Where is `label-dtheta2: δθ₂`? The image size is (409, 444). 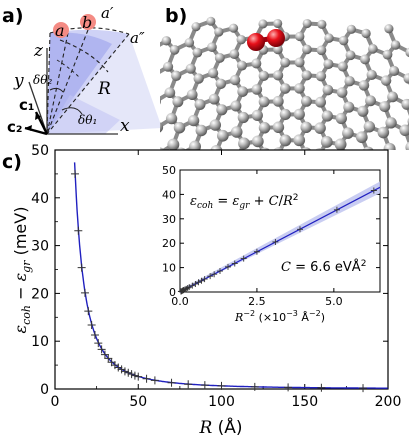
label-dtheta2: δθ₂ is located at coordinates (42, 80).